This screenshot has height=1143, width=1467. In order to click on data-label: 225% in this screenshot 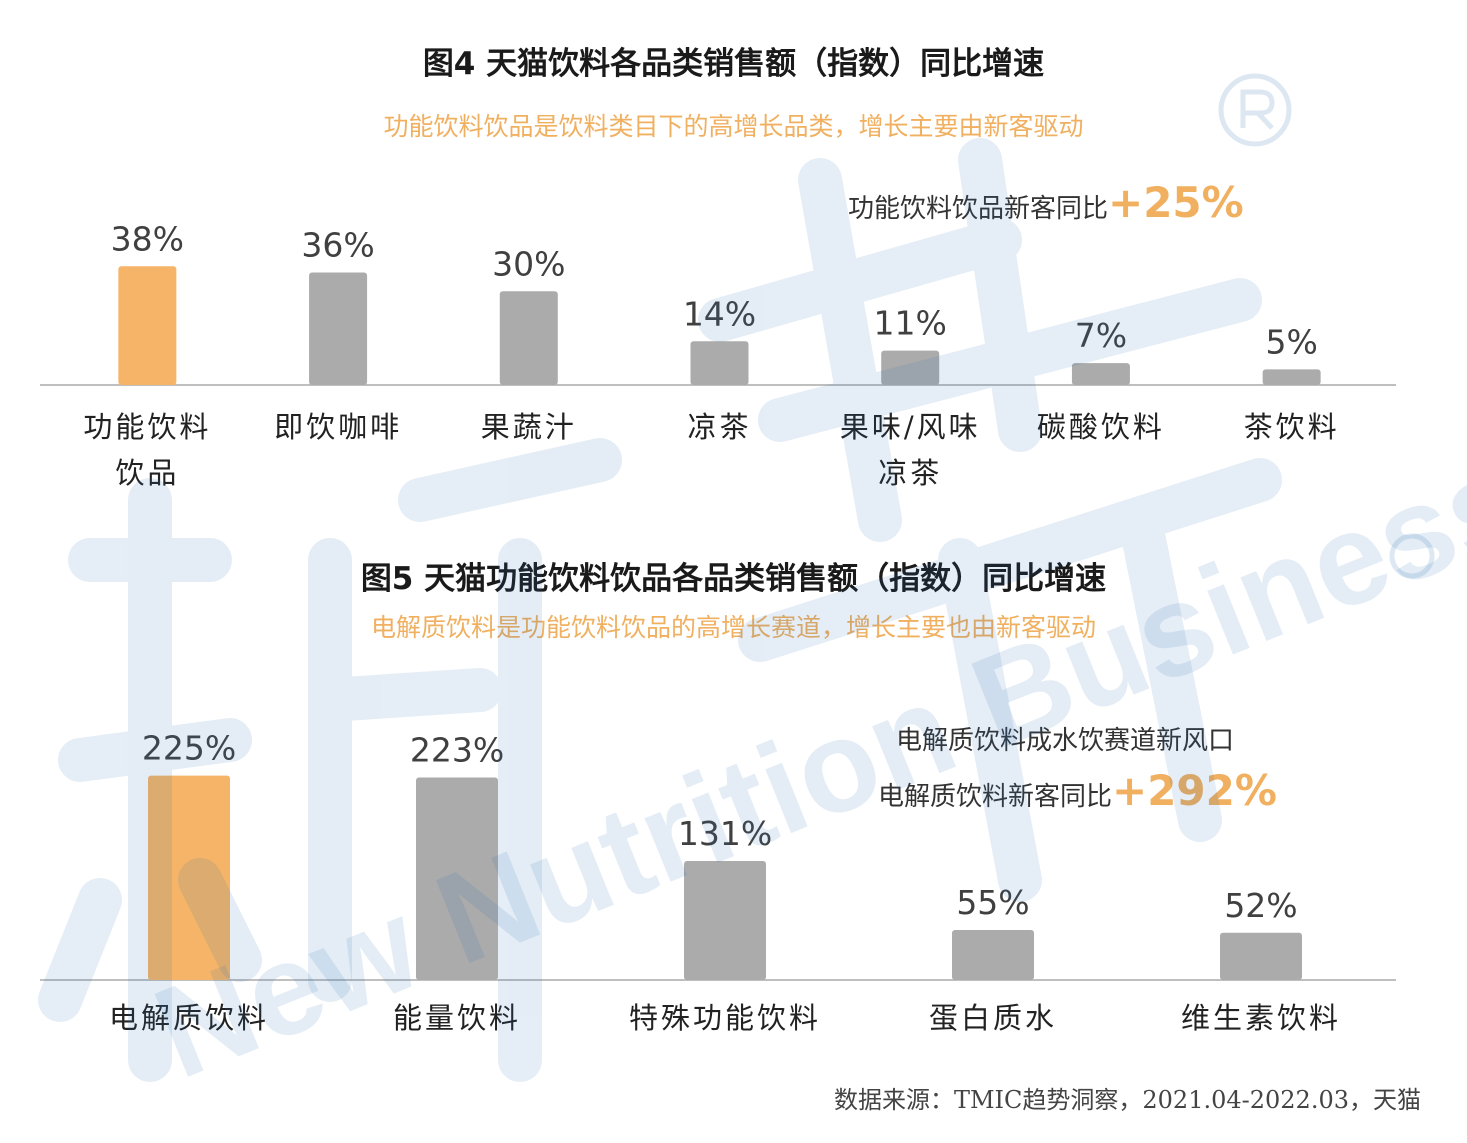, I will do `click(189, 748)`.